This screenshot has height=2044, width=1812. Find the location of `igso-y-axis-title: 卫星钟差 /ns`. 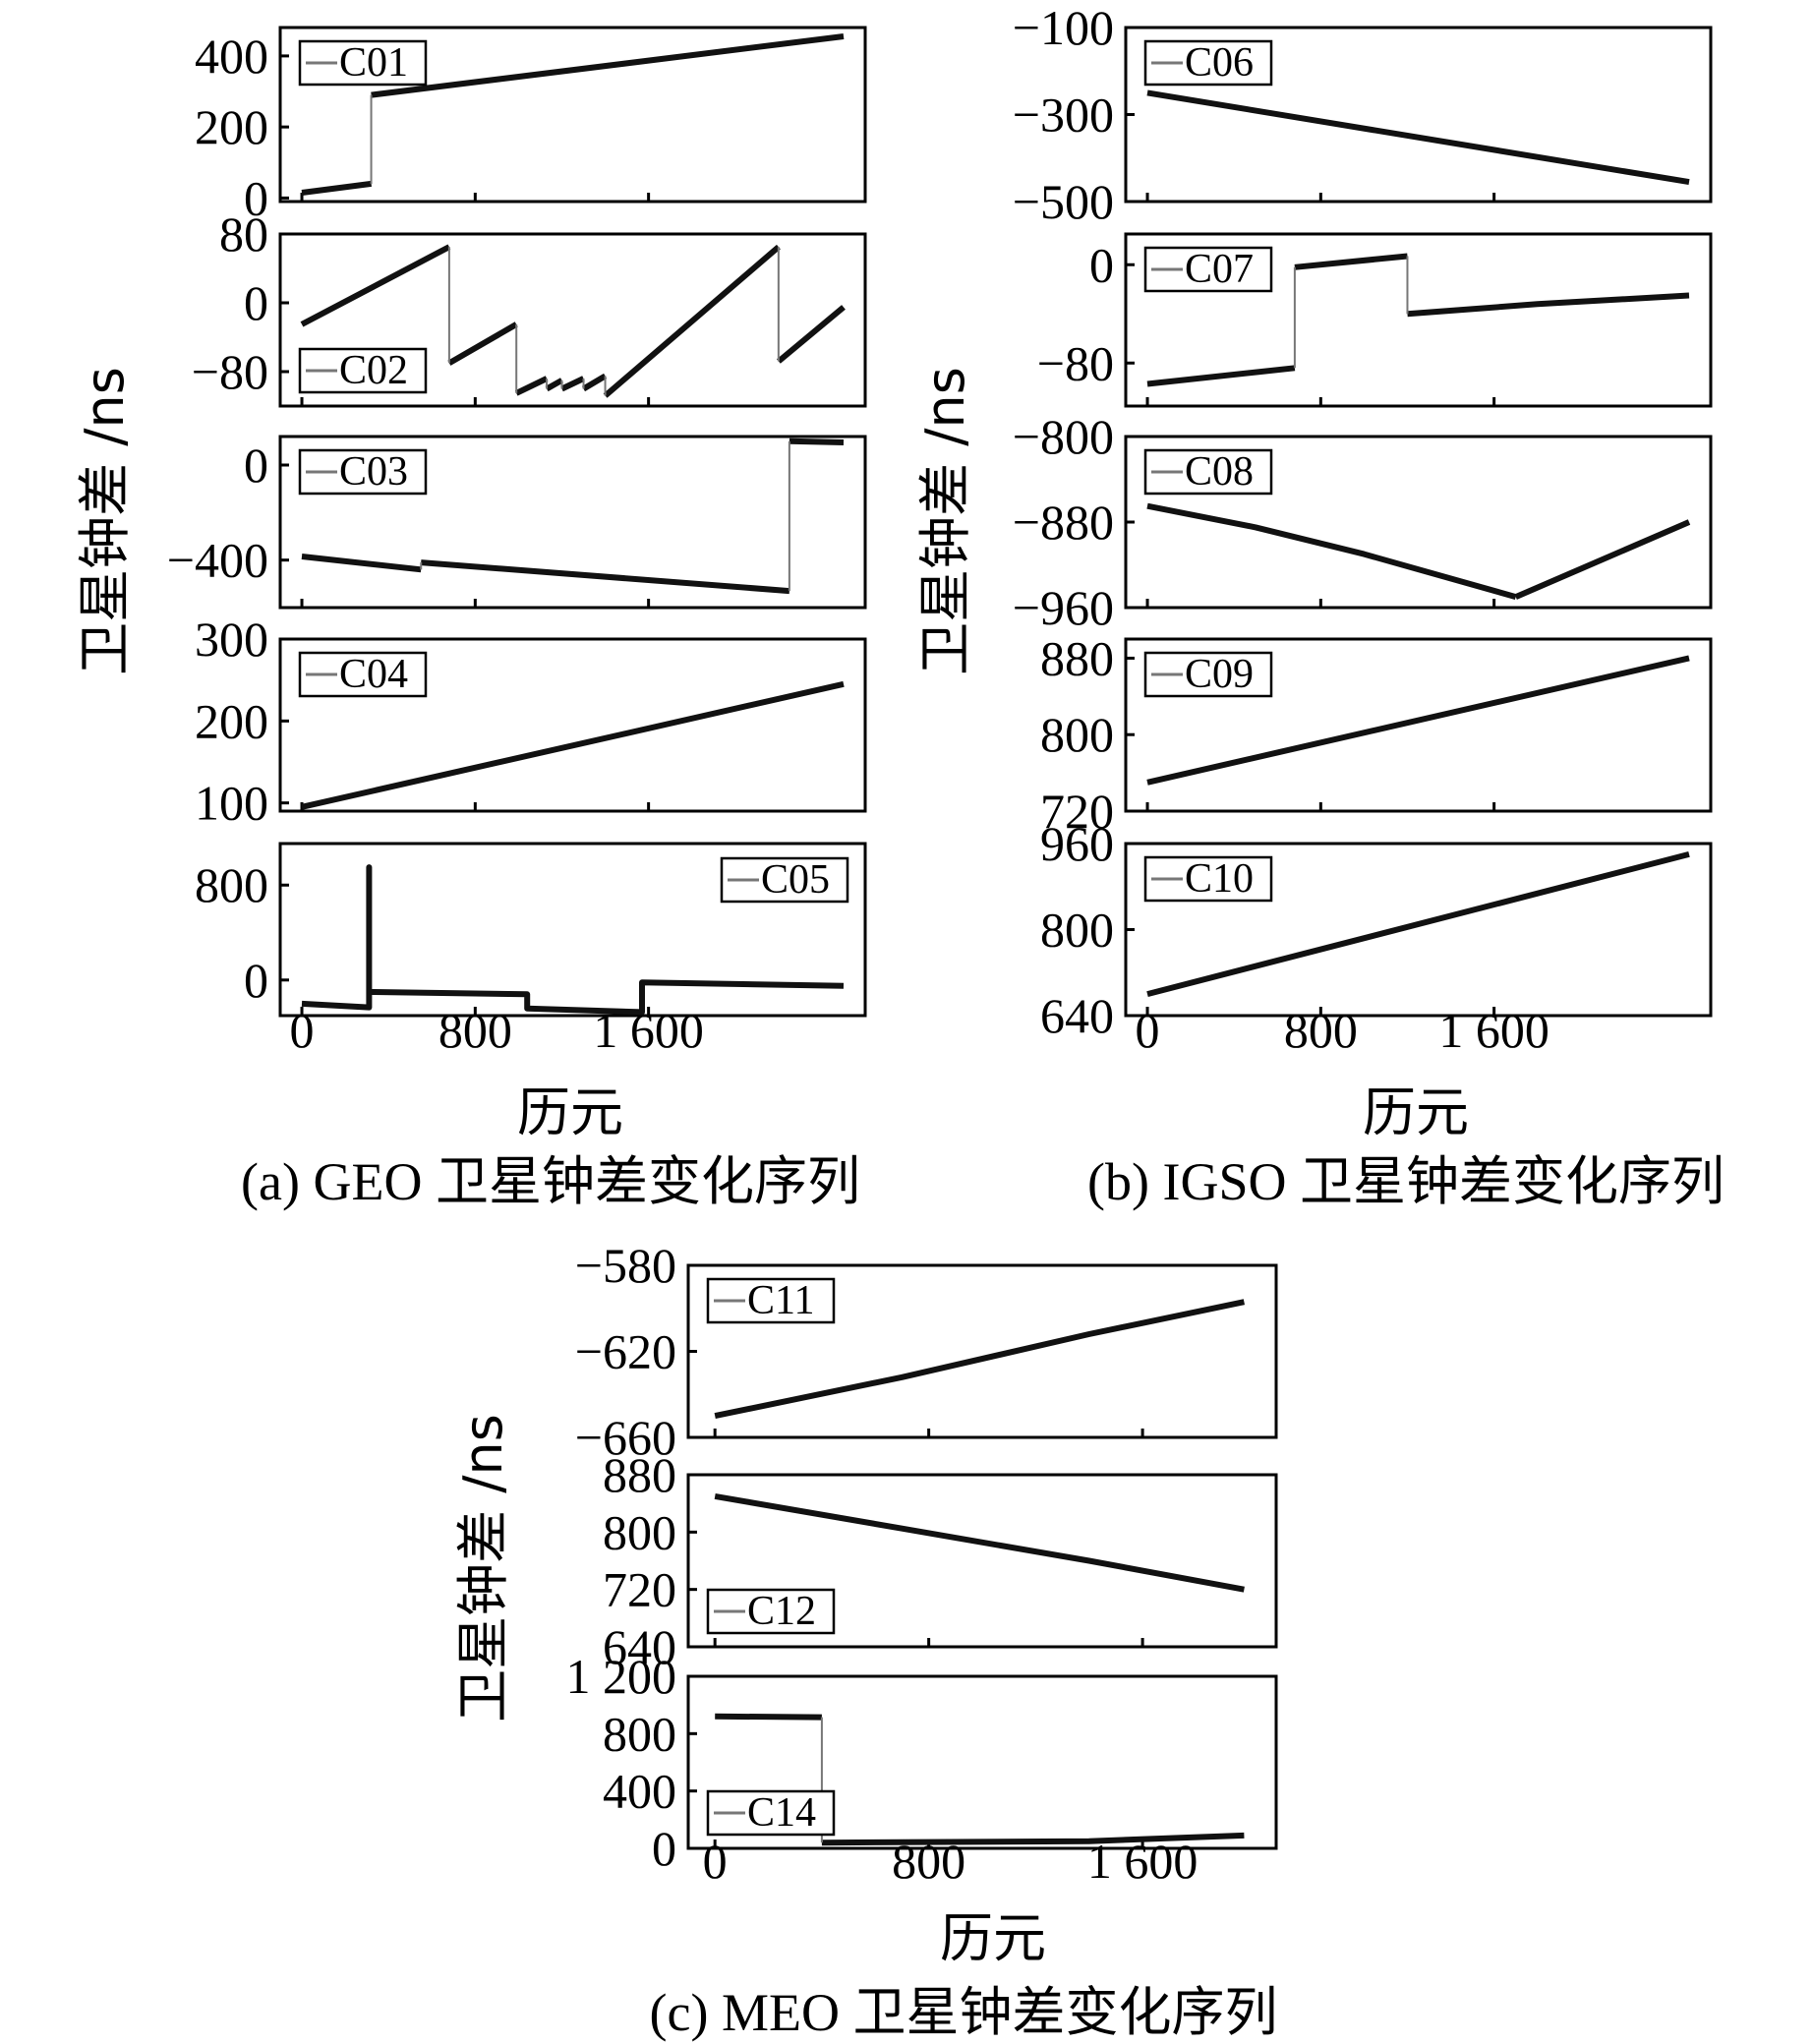

igso-y-axis-title: 卫星钟差 /ns is located at coordinates (945, 521).